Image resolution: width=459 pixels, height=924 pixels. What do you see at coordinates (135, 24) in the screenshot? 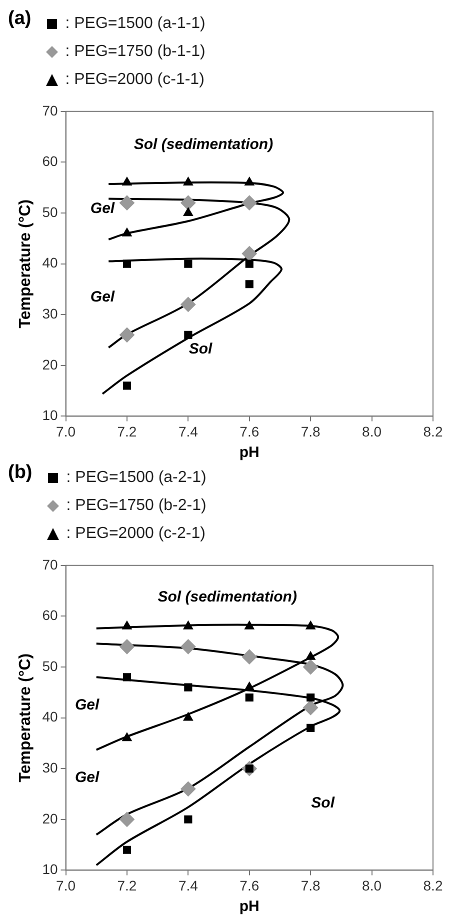
I see `legend-label: : PEG=1500 (a-1-1)` at bounding box center [135, 24].